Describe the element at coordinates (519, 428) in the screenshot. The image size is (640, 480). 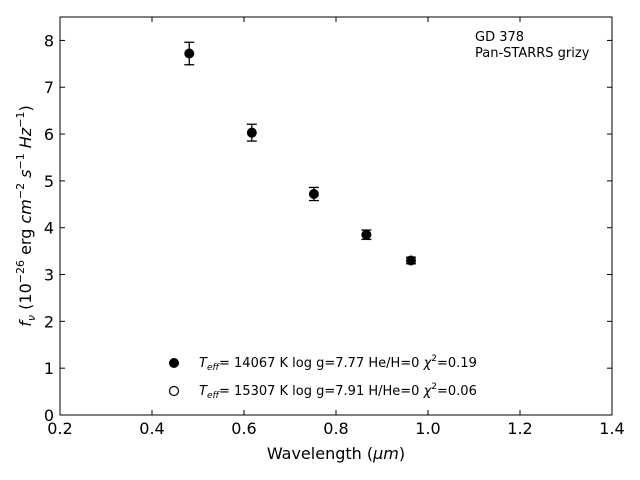
I see `x-tick-label: 1.2` at that location.